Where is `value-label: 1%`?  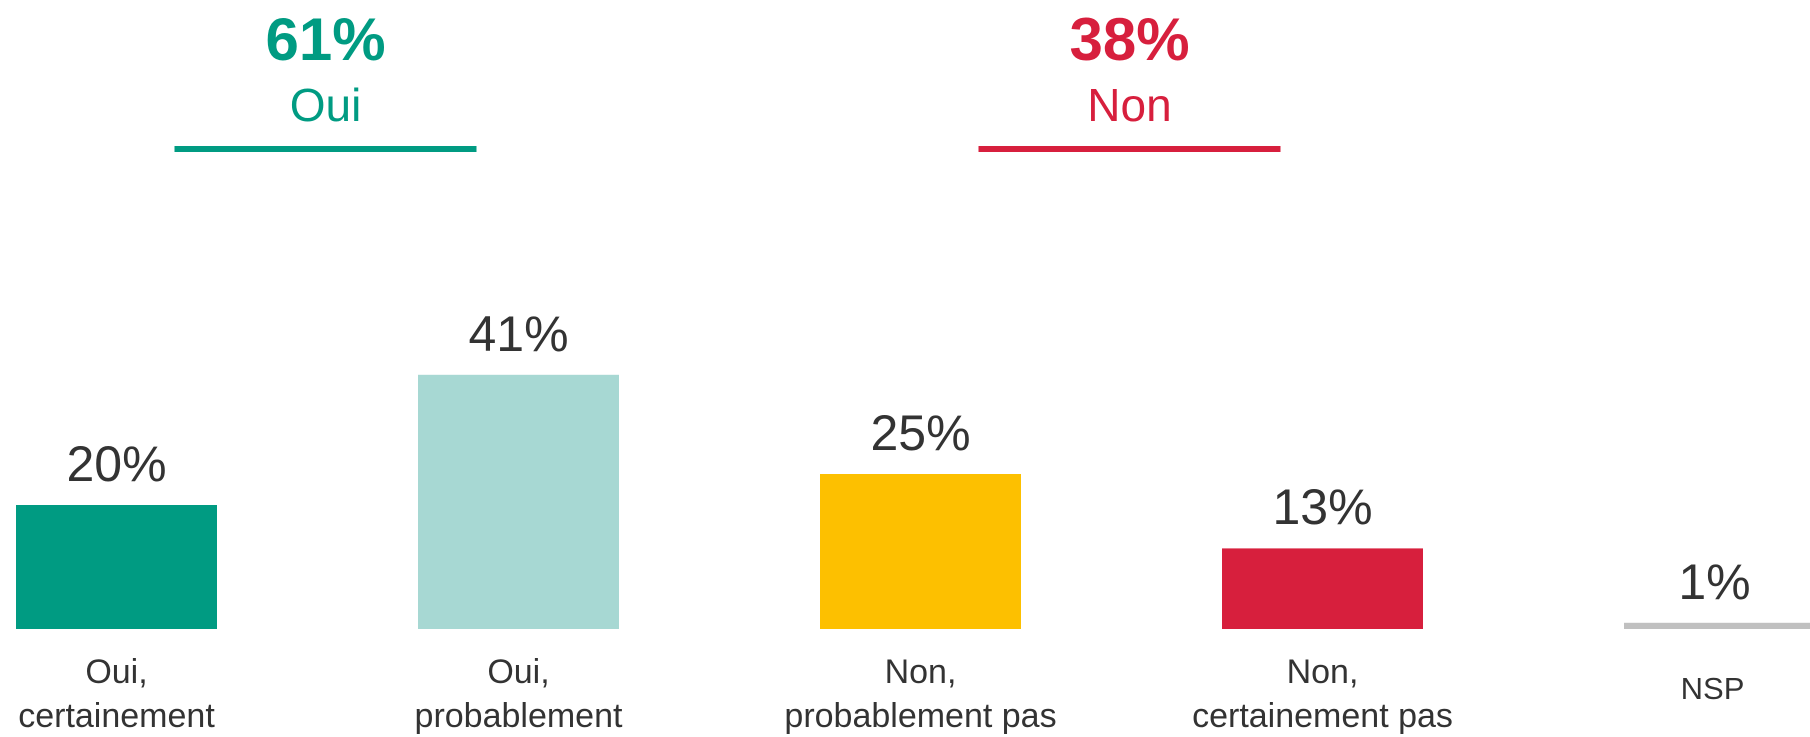
value-label: 1% is located at coordinates (1714, 581).